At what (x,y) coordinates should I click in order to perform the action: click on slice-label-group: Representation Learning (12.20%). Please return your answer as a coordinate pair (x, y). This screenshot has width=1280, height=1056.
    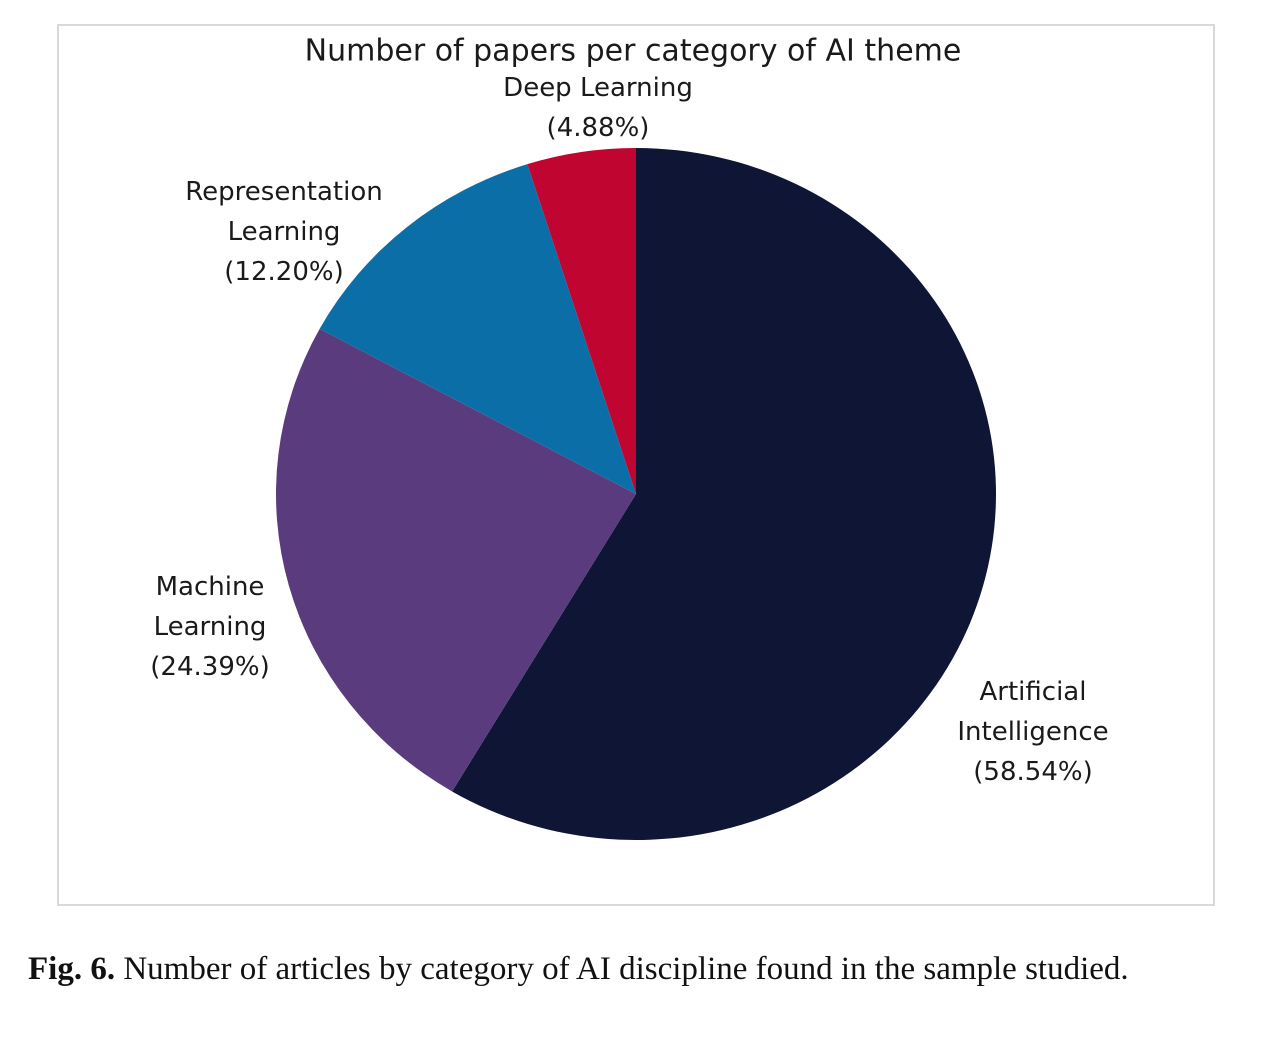
    Looking at the image, I should click on (283, 232).